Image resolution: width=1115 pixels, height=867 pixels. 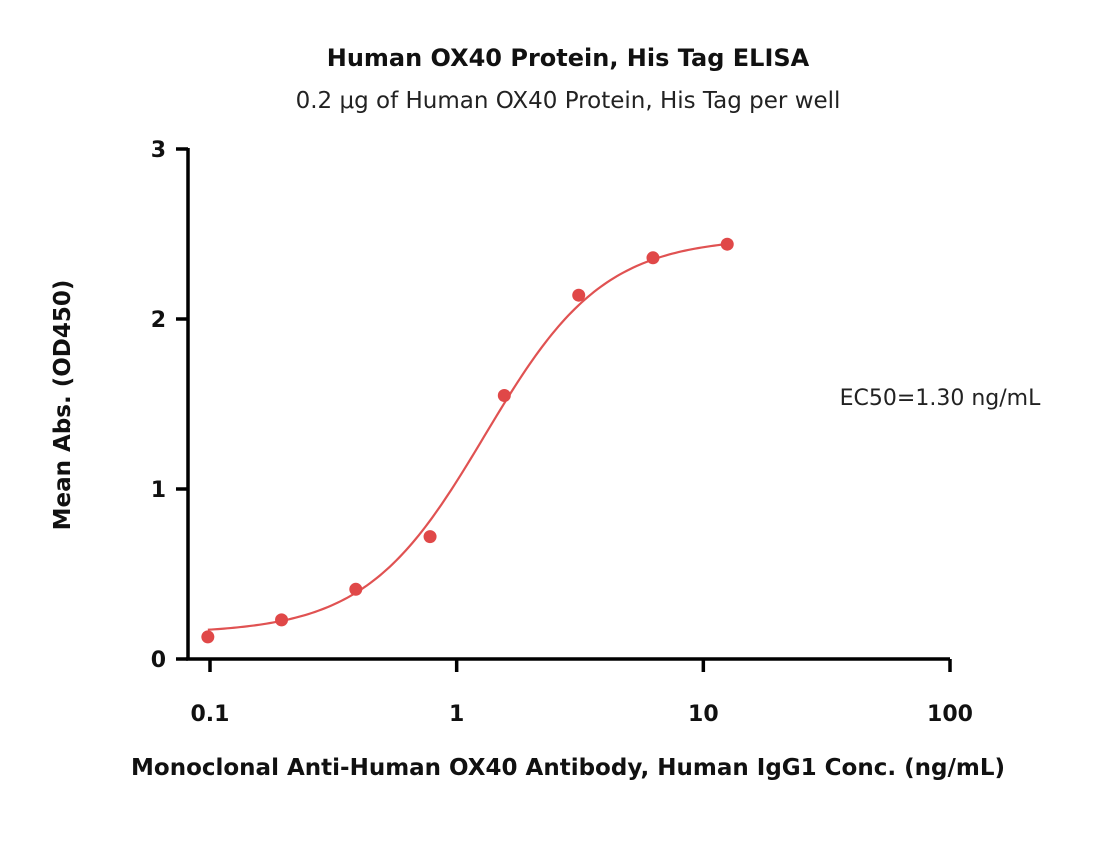 What do you see at coordinates (158, 150) in the screenshot?
I see `y-tick-label: 3` at bounding box center [158, 150].